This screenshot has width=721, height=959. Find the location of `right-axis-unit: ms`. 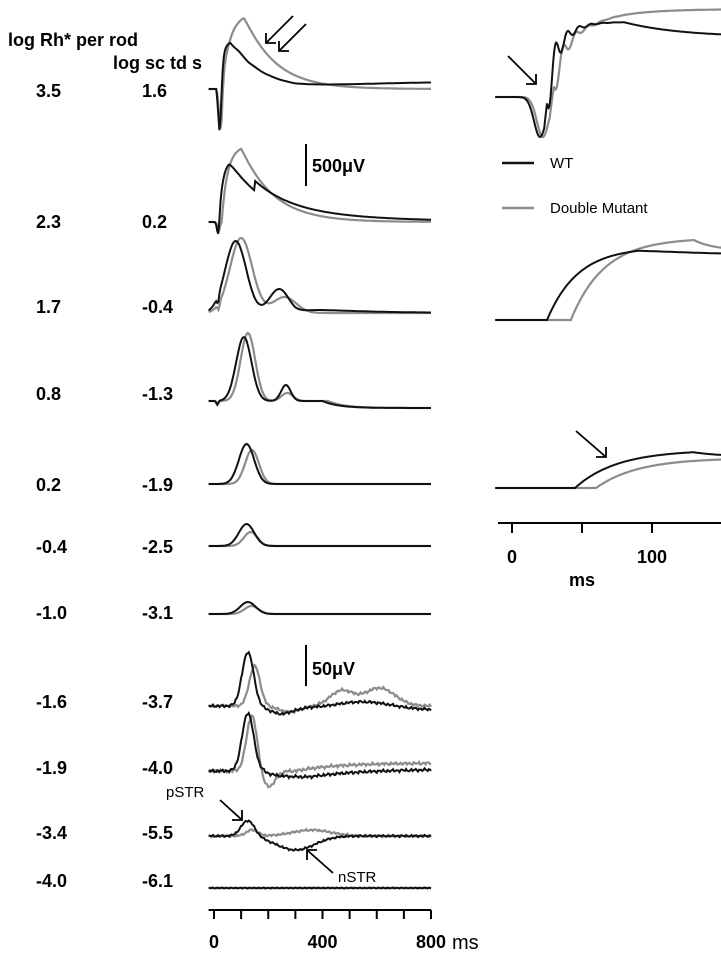

right-axis-unit: ms is located at coordinates (582, 580).